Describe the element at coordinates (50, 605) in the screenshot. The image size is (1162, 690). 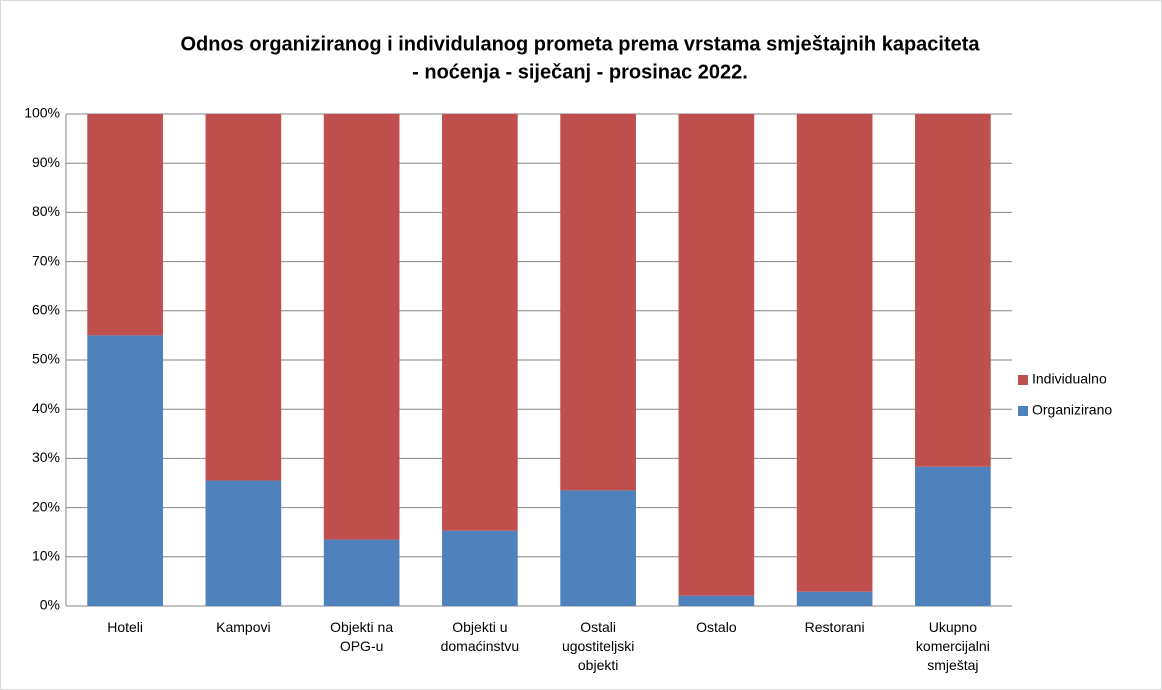
I see `y-tick-label: 0%` at that location.